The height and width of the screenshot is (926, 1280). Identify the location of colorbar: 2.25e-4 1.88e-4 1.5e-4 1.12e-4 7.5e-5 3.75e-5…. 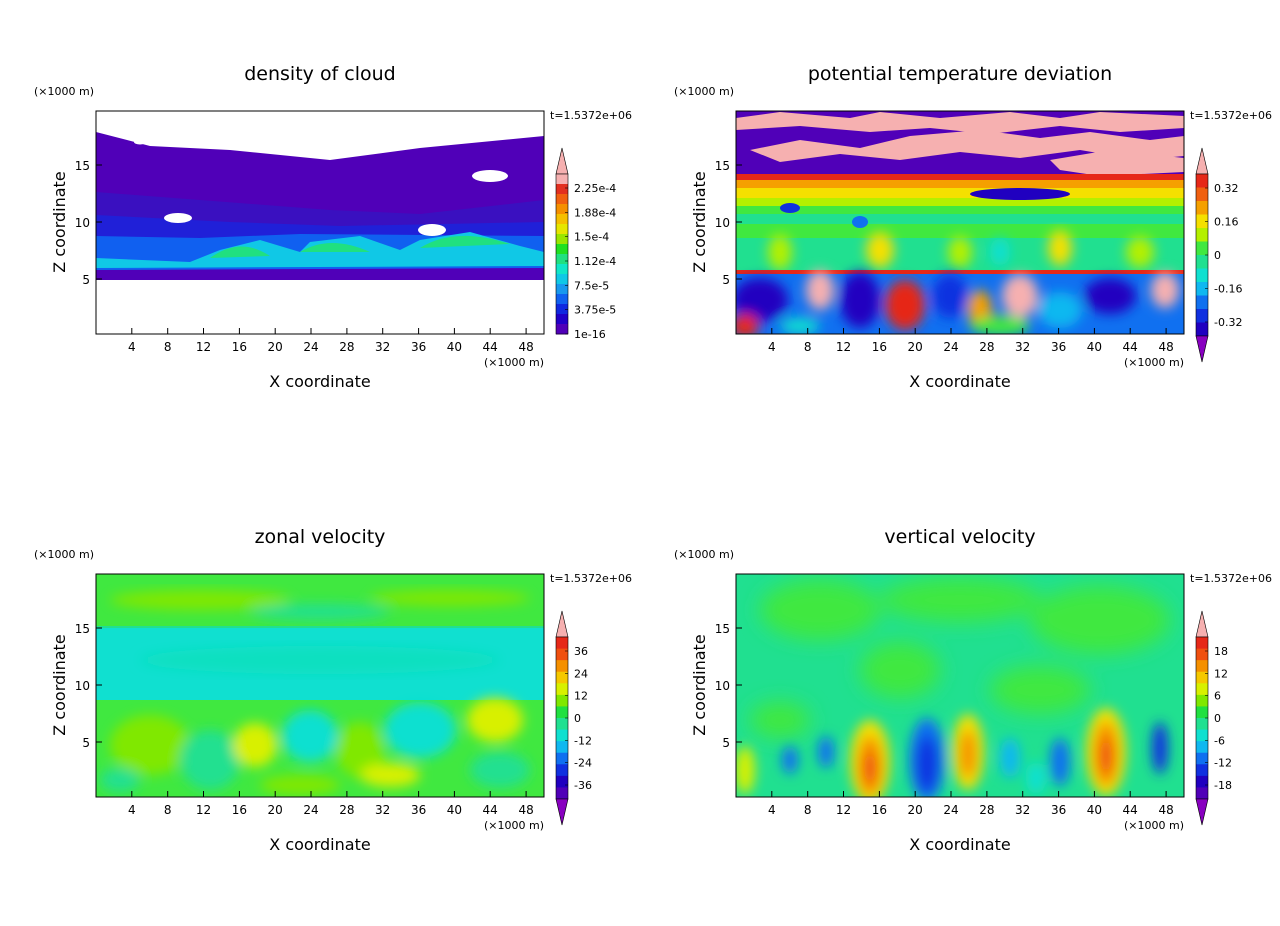
(585, 244).